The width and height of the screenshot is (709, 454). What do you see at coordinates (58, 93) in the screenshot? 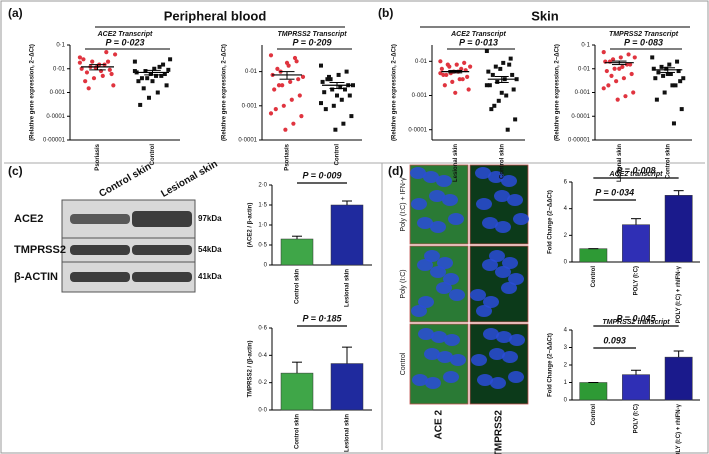
I see `y-tick-label: 0·001` at bounding box center [58, 93].